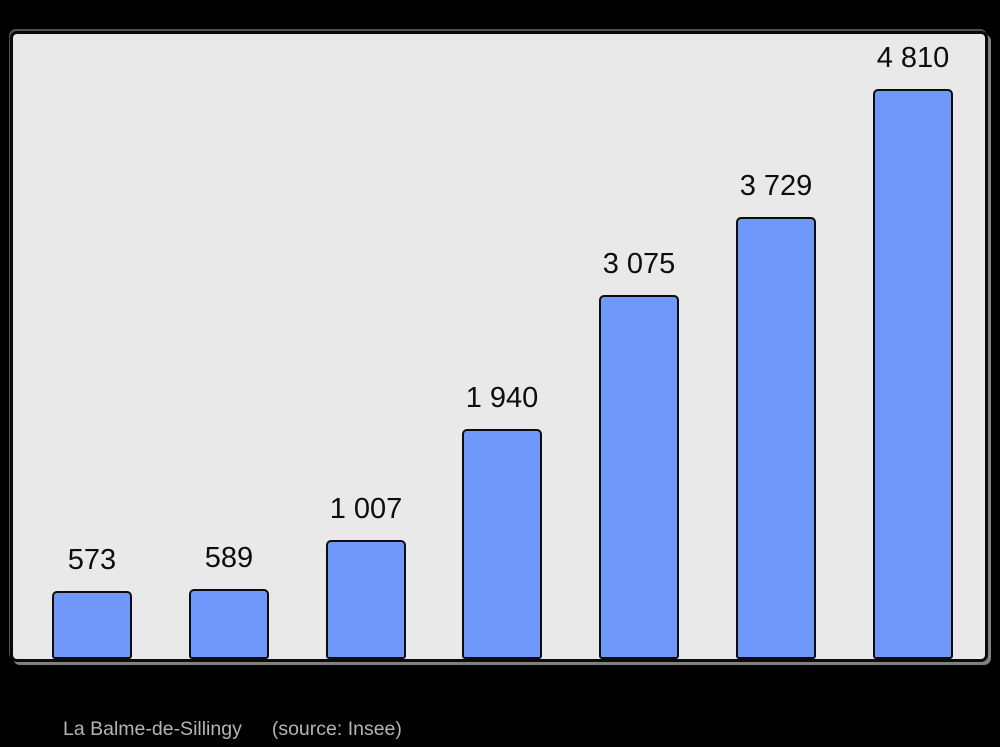 The width and height of the screenshot is (1000, 747). I want to click on bar-value-label: 573, so click(92, 560).